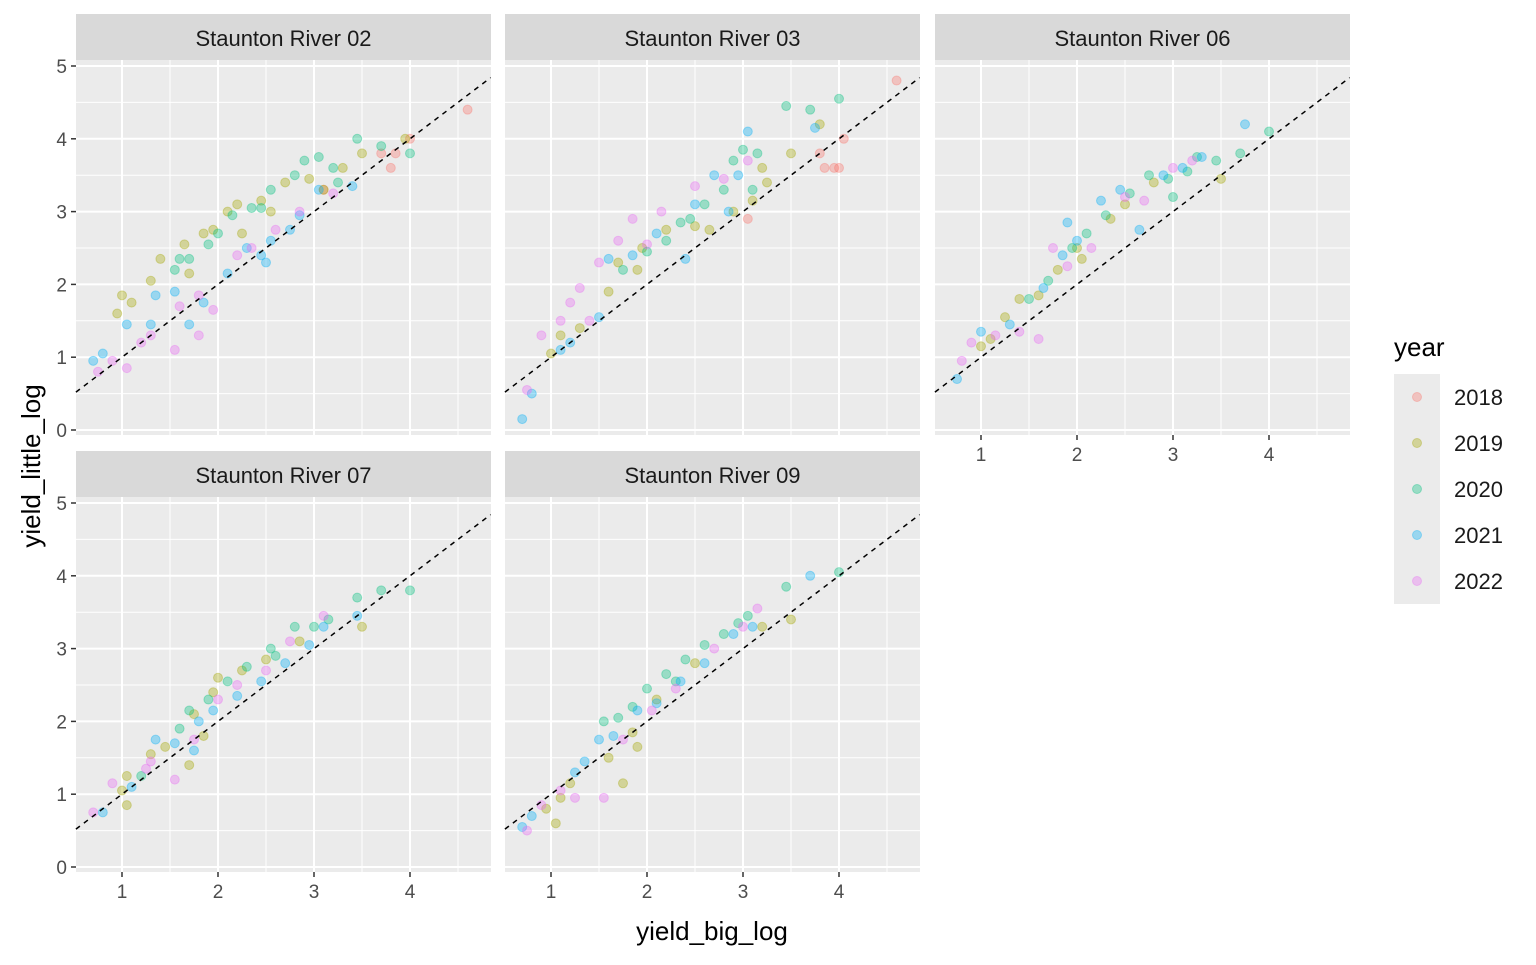 This screenshot has width=1536, height=965. What do you see at coordinates (1417, 581) in the screenshot?
I see `legend-marker-2022` at bounding box center [1417, 581].